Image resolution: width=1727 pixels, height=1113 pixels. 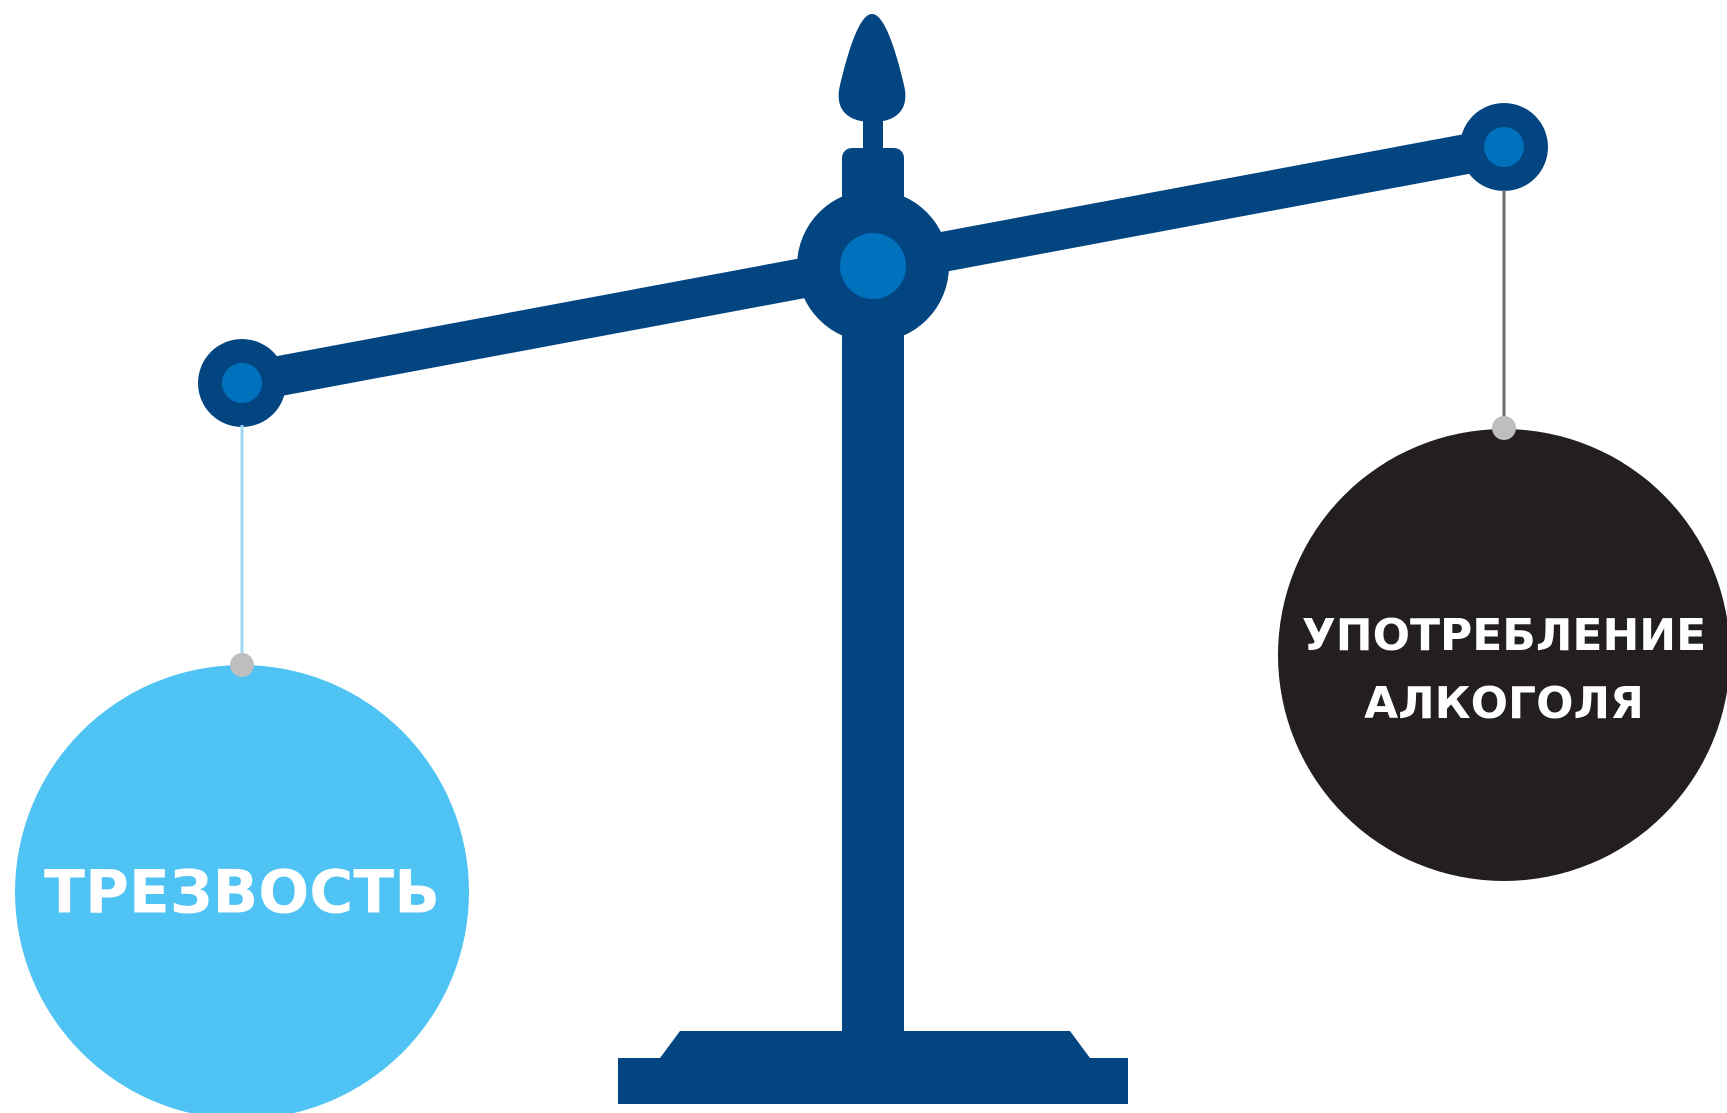 What do you see at coordinates (873, 266) in the screenshot?
I see `pivot-inner` at bounding box center [873, 266].